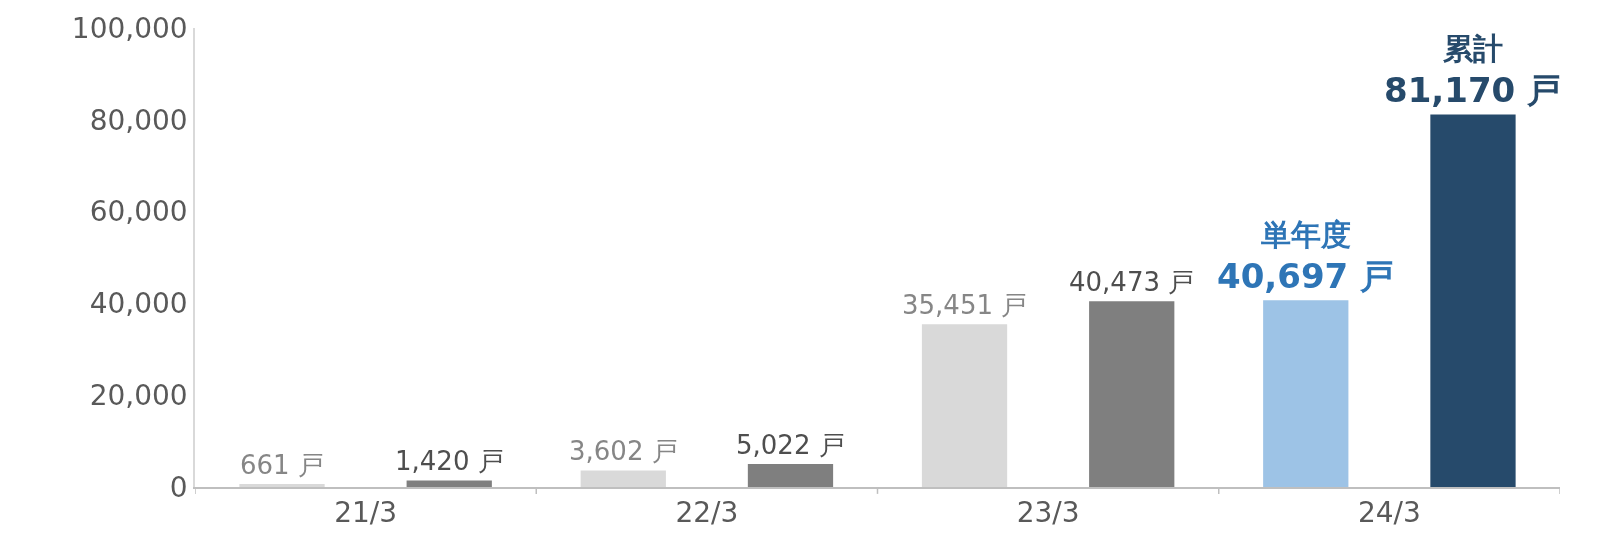  Describe the element at coordinates (623, 451) in the screenshot. I see `data-label: 3,602 戸` at that location.